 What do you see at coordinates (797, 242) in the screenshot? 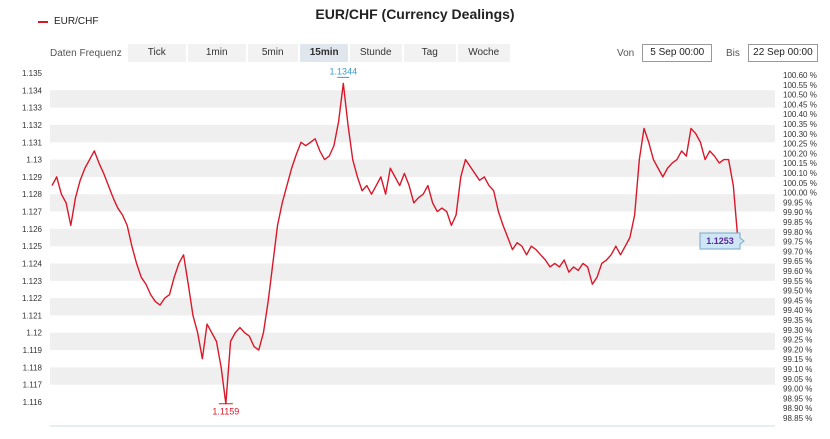
I see `y2-tick-label: 99.75 %` at bounding box center [797, 242].